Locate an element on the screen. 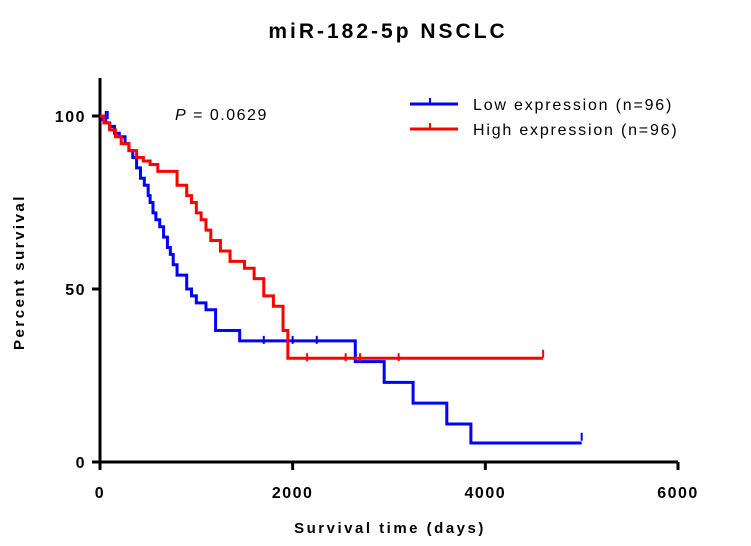 The width and height of the screenshot is (751, 546). x-tick-label: 6000 is located at coordinates (678, 493).